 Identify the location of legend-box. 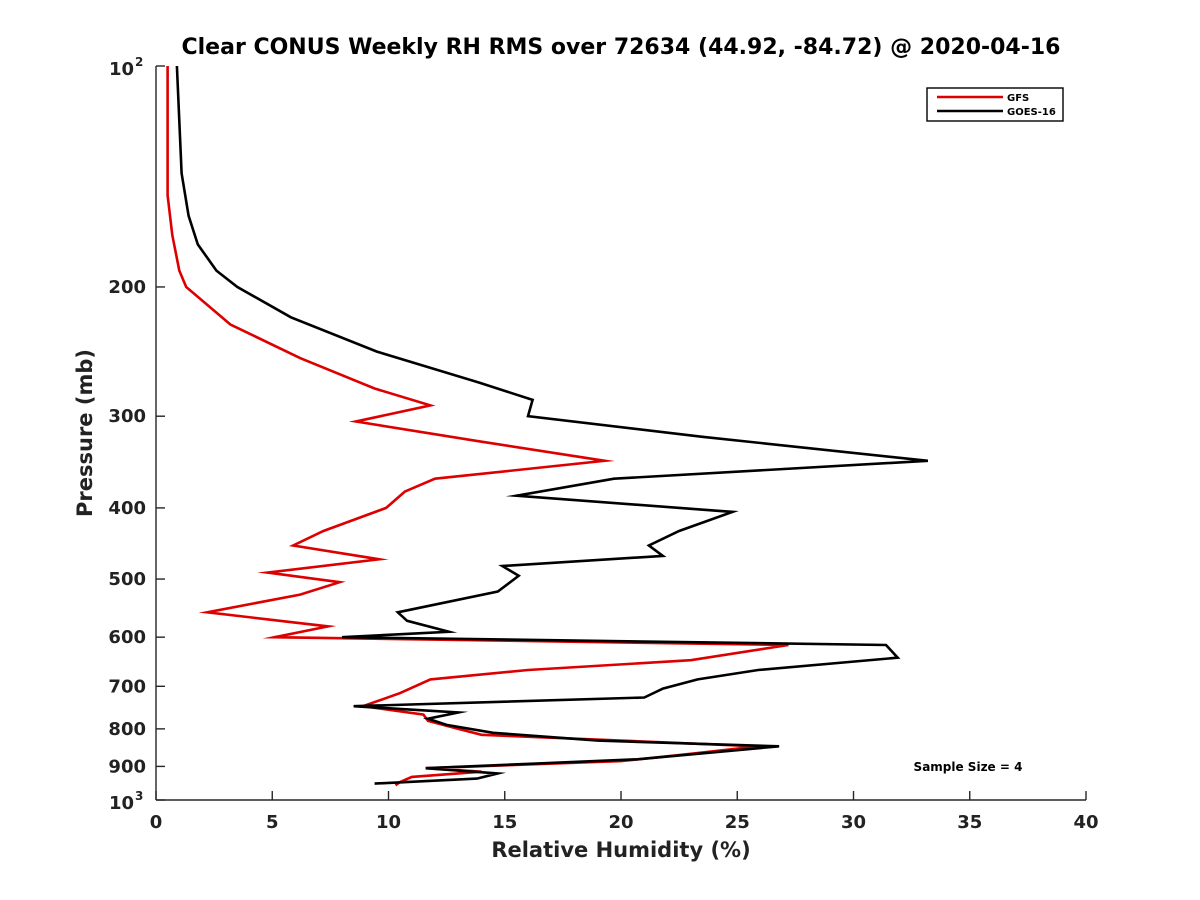
(995, 104).